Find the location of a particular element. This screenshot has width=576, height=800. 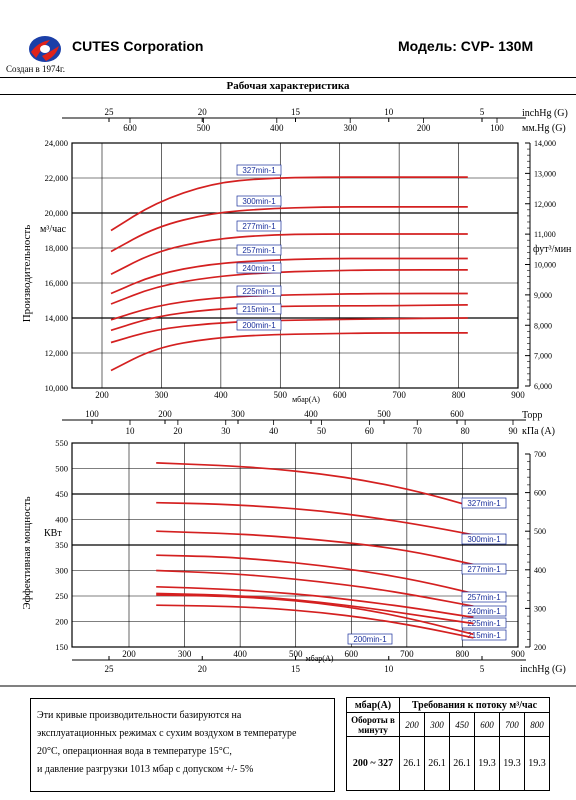

x-tick-label: 500 is located at coordinates (296, 654).